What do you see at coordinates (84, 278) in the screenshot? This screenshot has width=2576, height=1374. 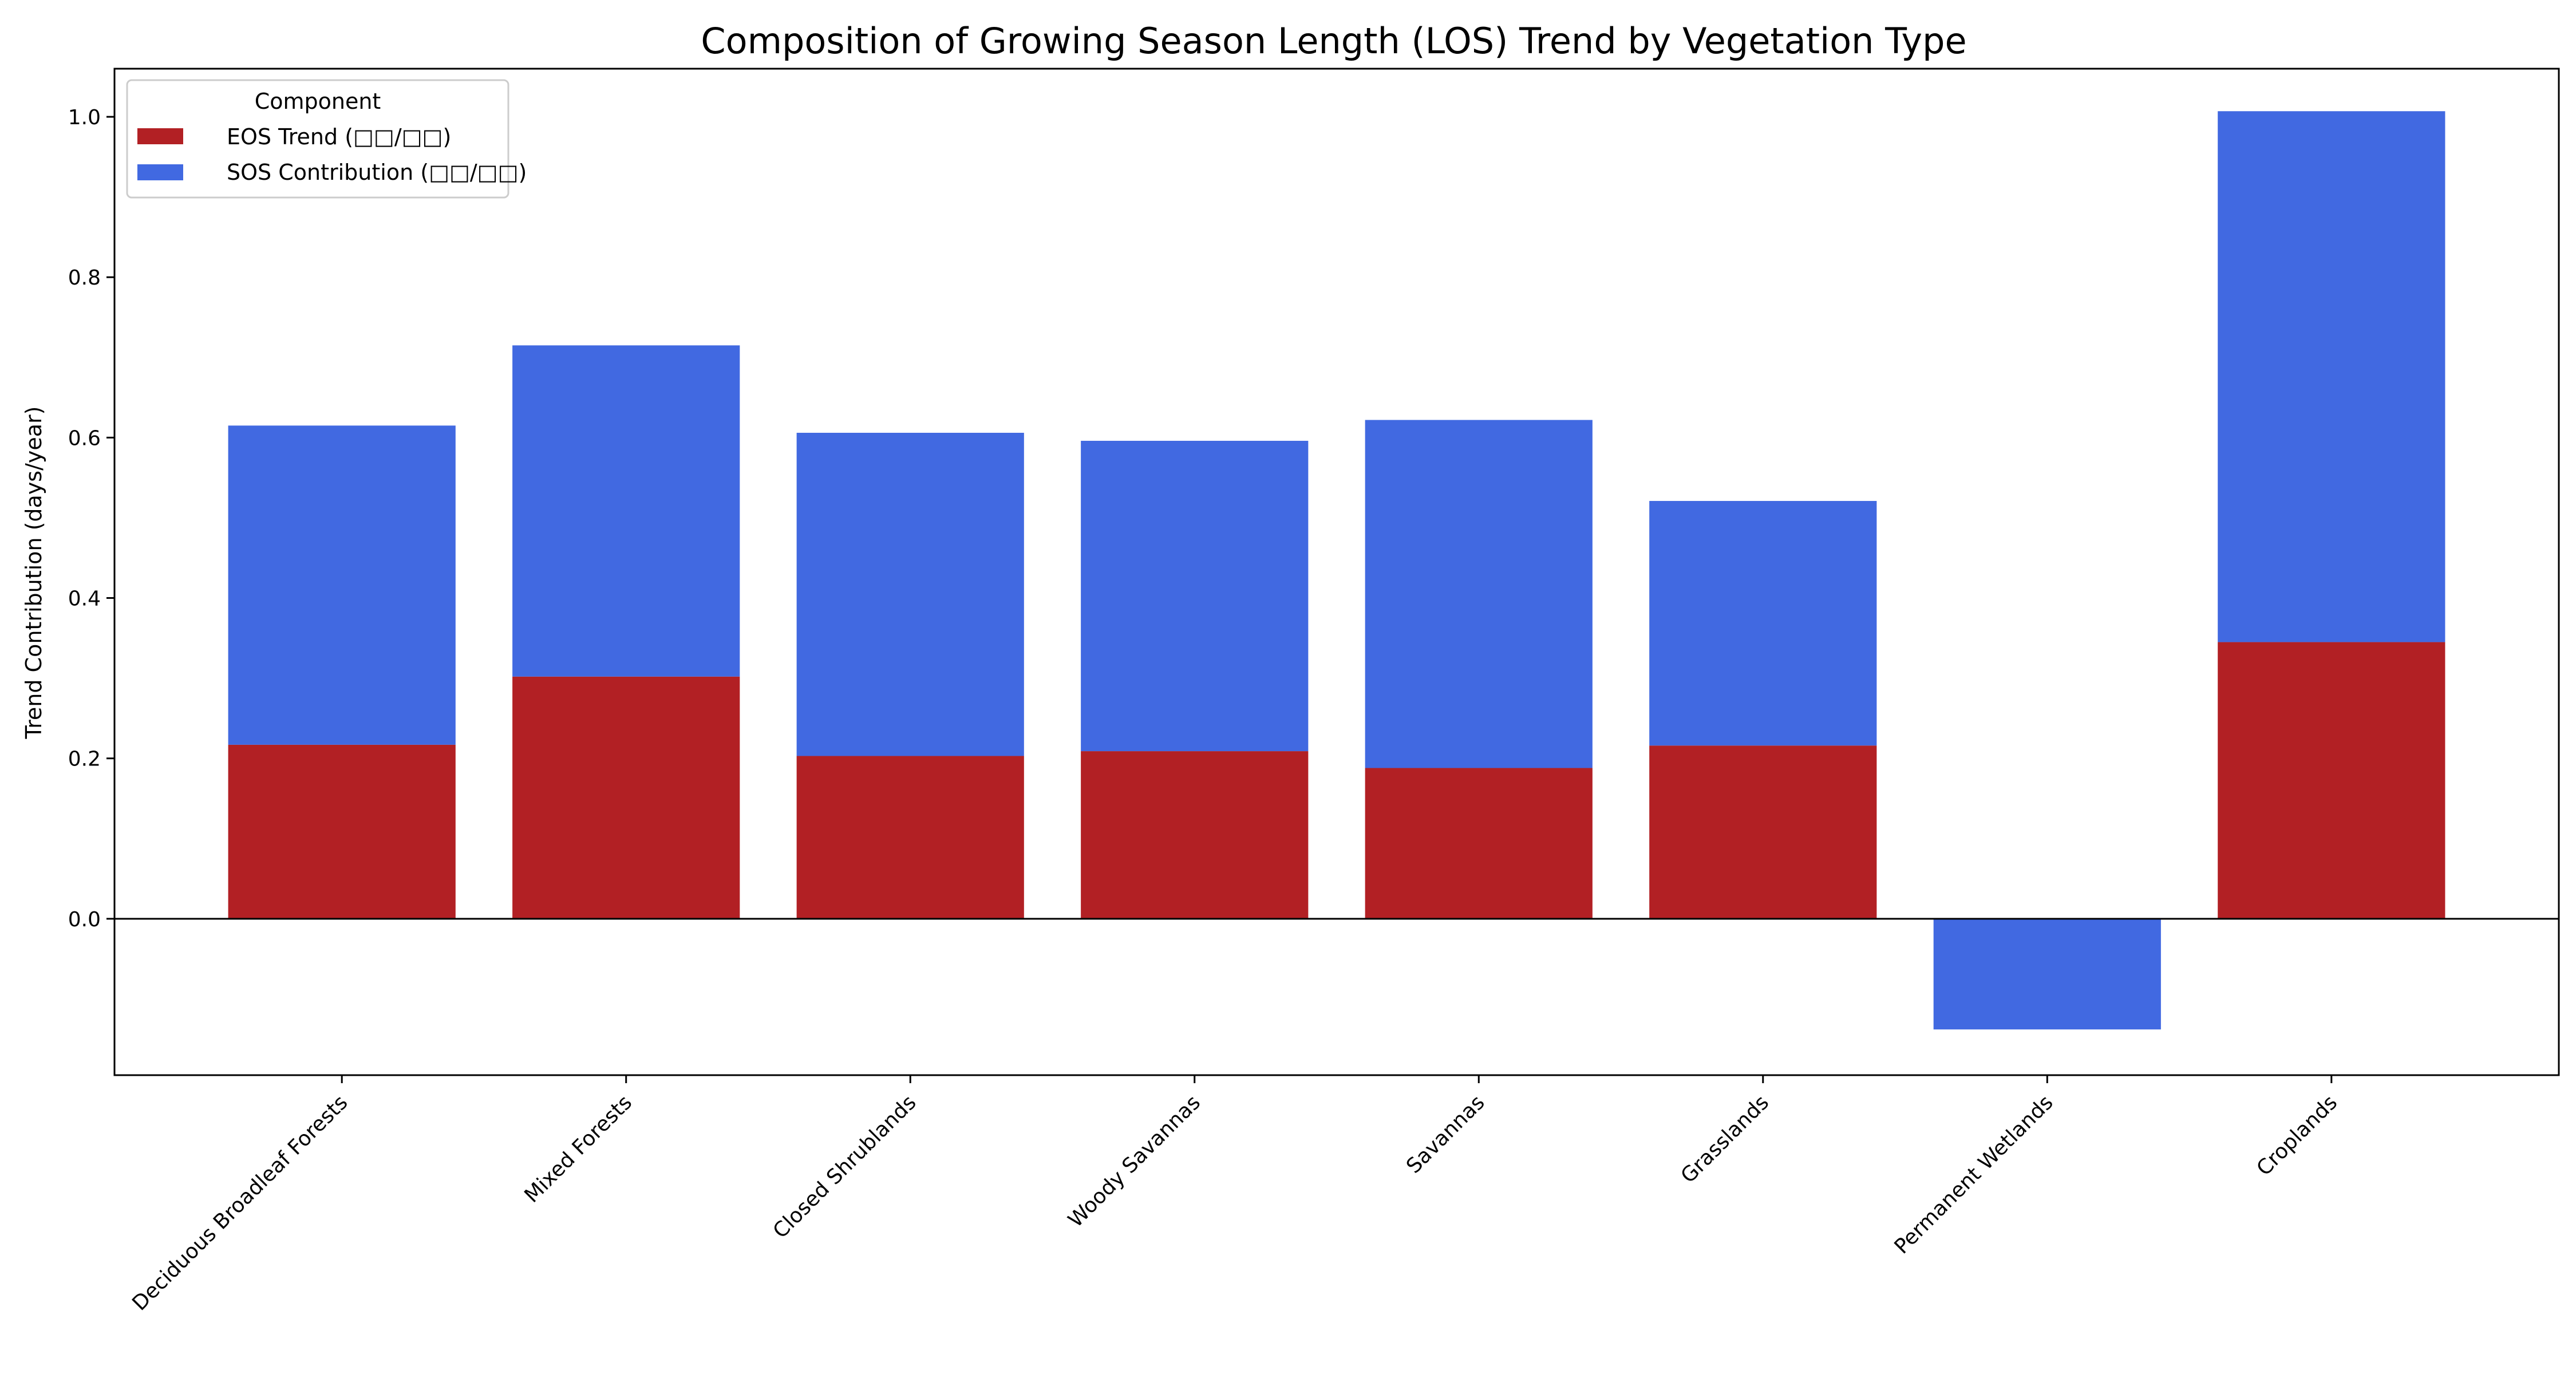 I see `y-tick-label-4: 0.8` at bounding box center [84, 278].